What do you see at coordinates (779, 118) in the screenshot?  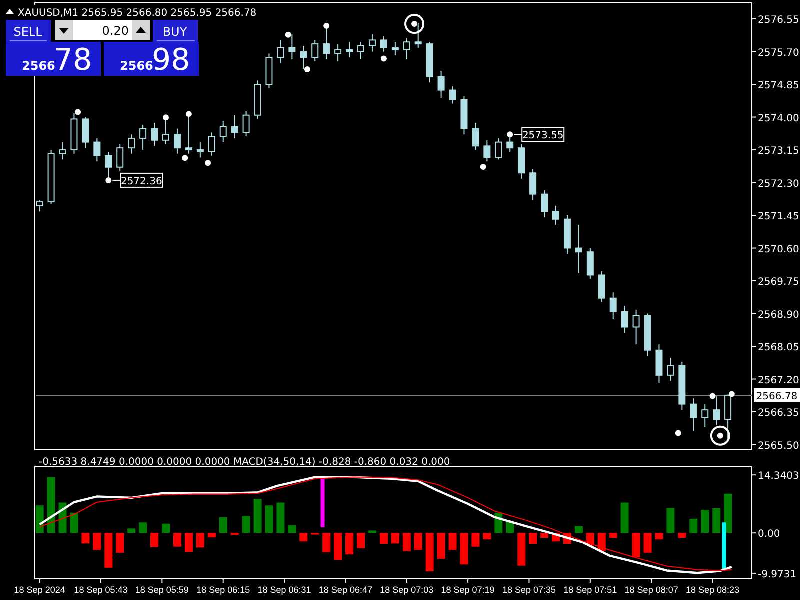 I see `y-tick-label: 2574.00` at bounding box center [779, 118].